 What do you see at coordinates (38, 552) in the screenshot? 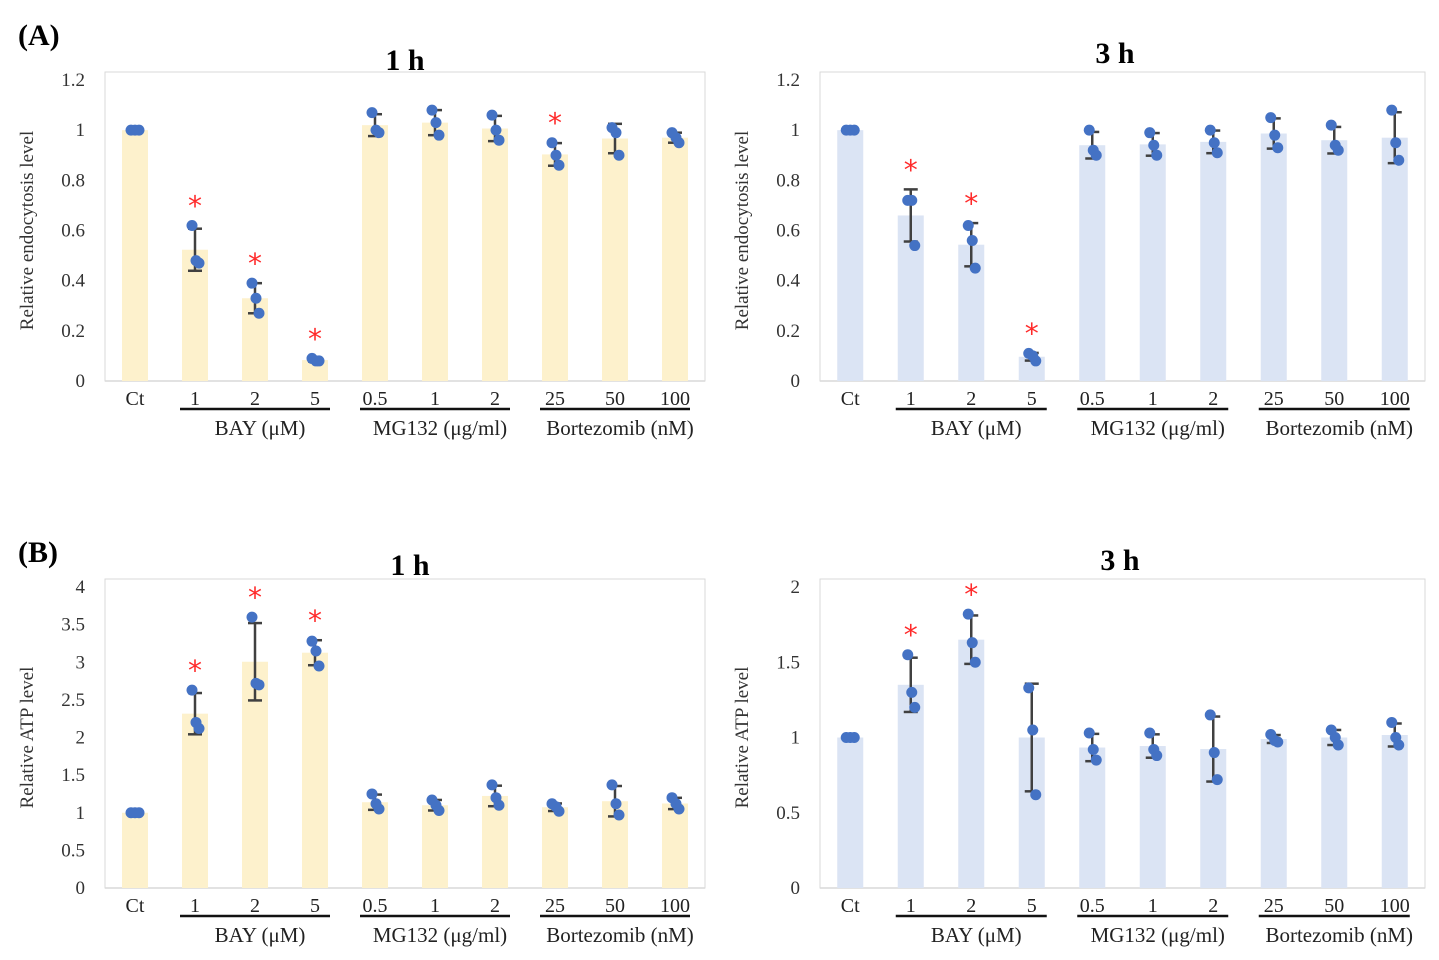
I see `panel-label-b: (B)` at bounding box center [38, 552].